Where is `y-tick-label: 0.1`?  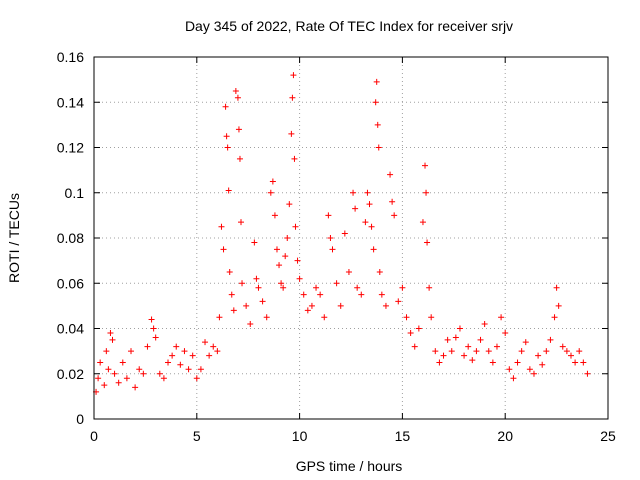
y-tick-label: 0.1 is located at coordinates (75, 193).